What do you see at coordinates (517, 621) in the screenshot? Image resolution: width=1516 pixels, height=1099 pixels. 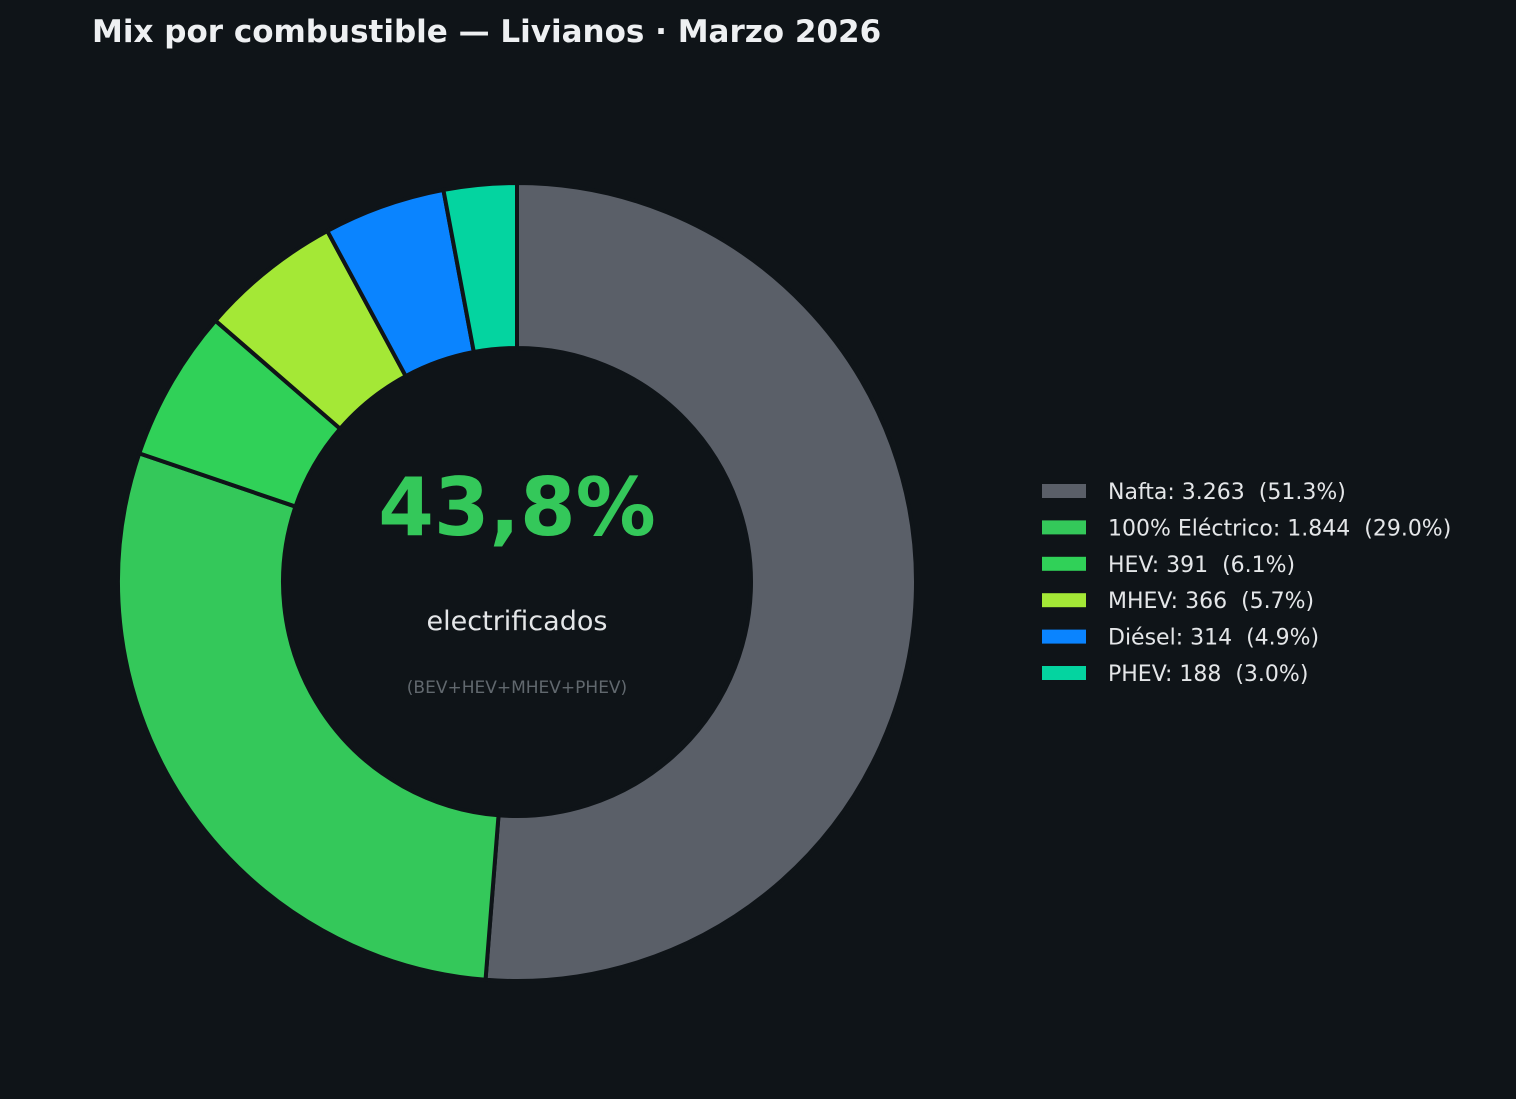 I see `center-label: electrificados` at bounding box center [517, 621].